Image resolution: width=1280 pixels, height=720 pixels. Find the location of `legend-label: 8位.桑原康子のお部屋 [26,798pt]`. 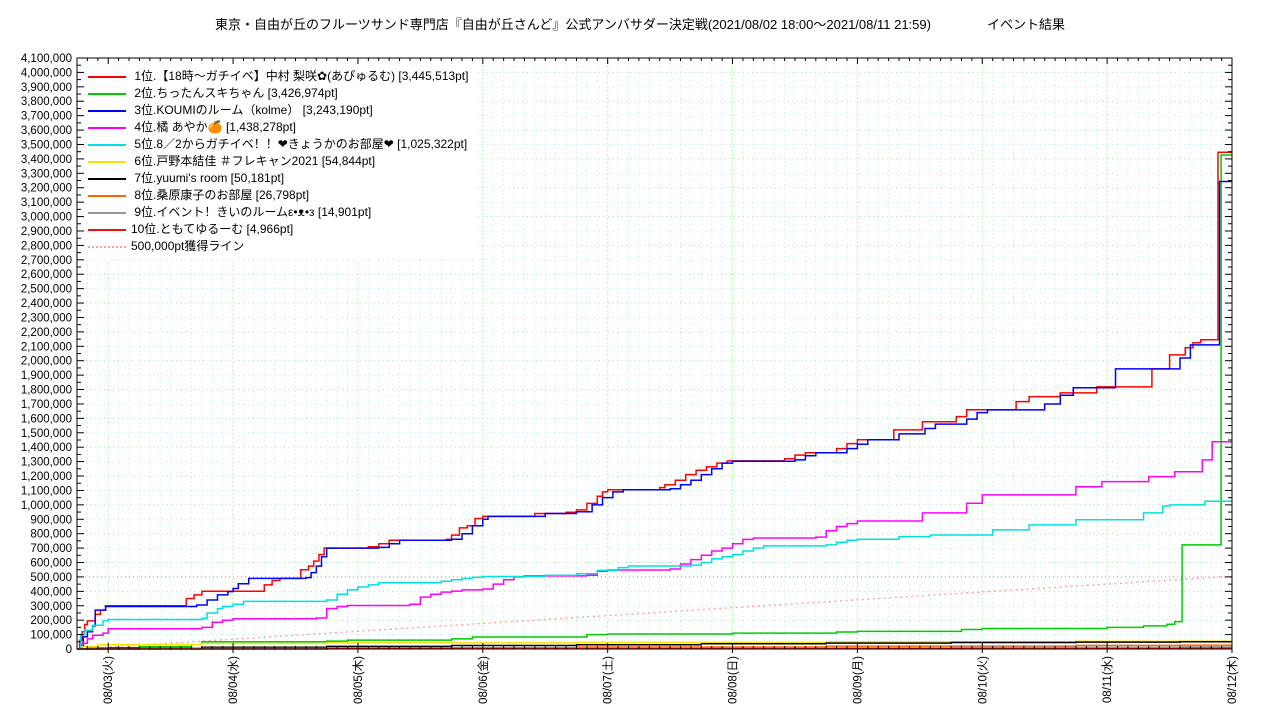

legend-label: 8位.桑原康子のお部屋 [26,798pt] is located at coordinates (220, 195).